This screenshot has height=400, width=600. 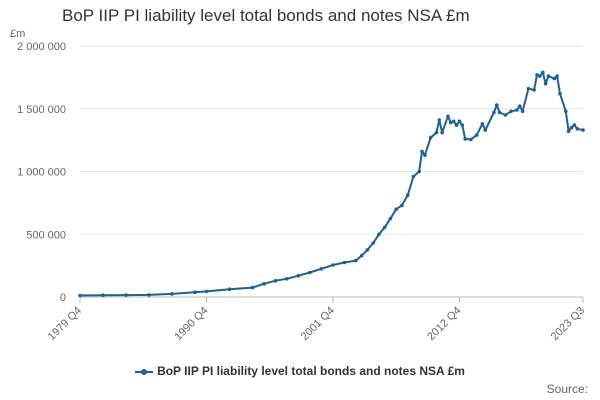 I want to click on y-tick-label: 2 000 000, so click(x=41, y=47).